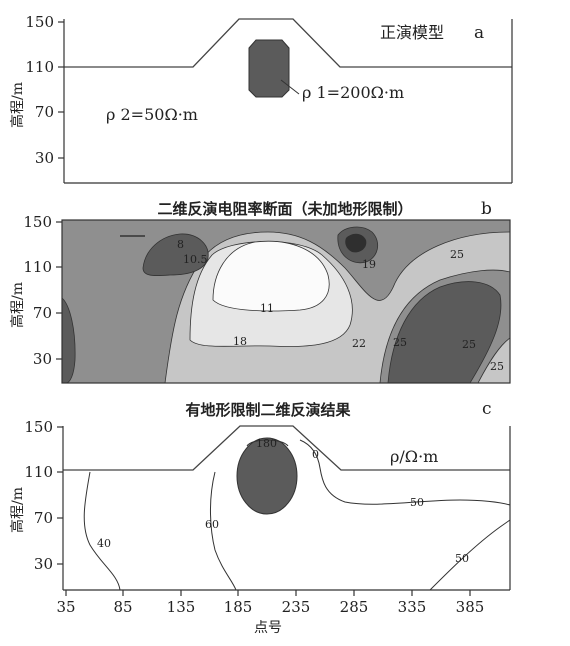 Image resolution: width=570 pixels, height=646 pixels. What do you see at coordinates (487, 409) in the screenshot?
I see `panel-c-letter: c` at bounding box center [487, 409].